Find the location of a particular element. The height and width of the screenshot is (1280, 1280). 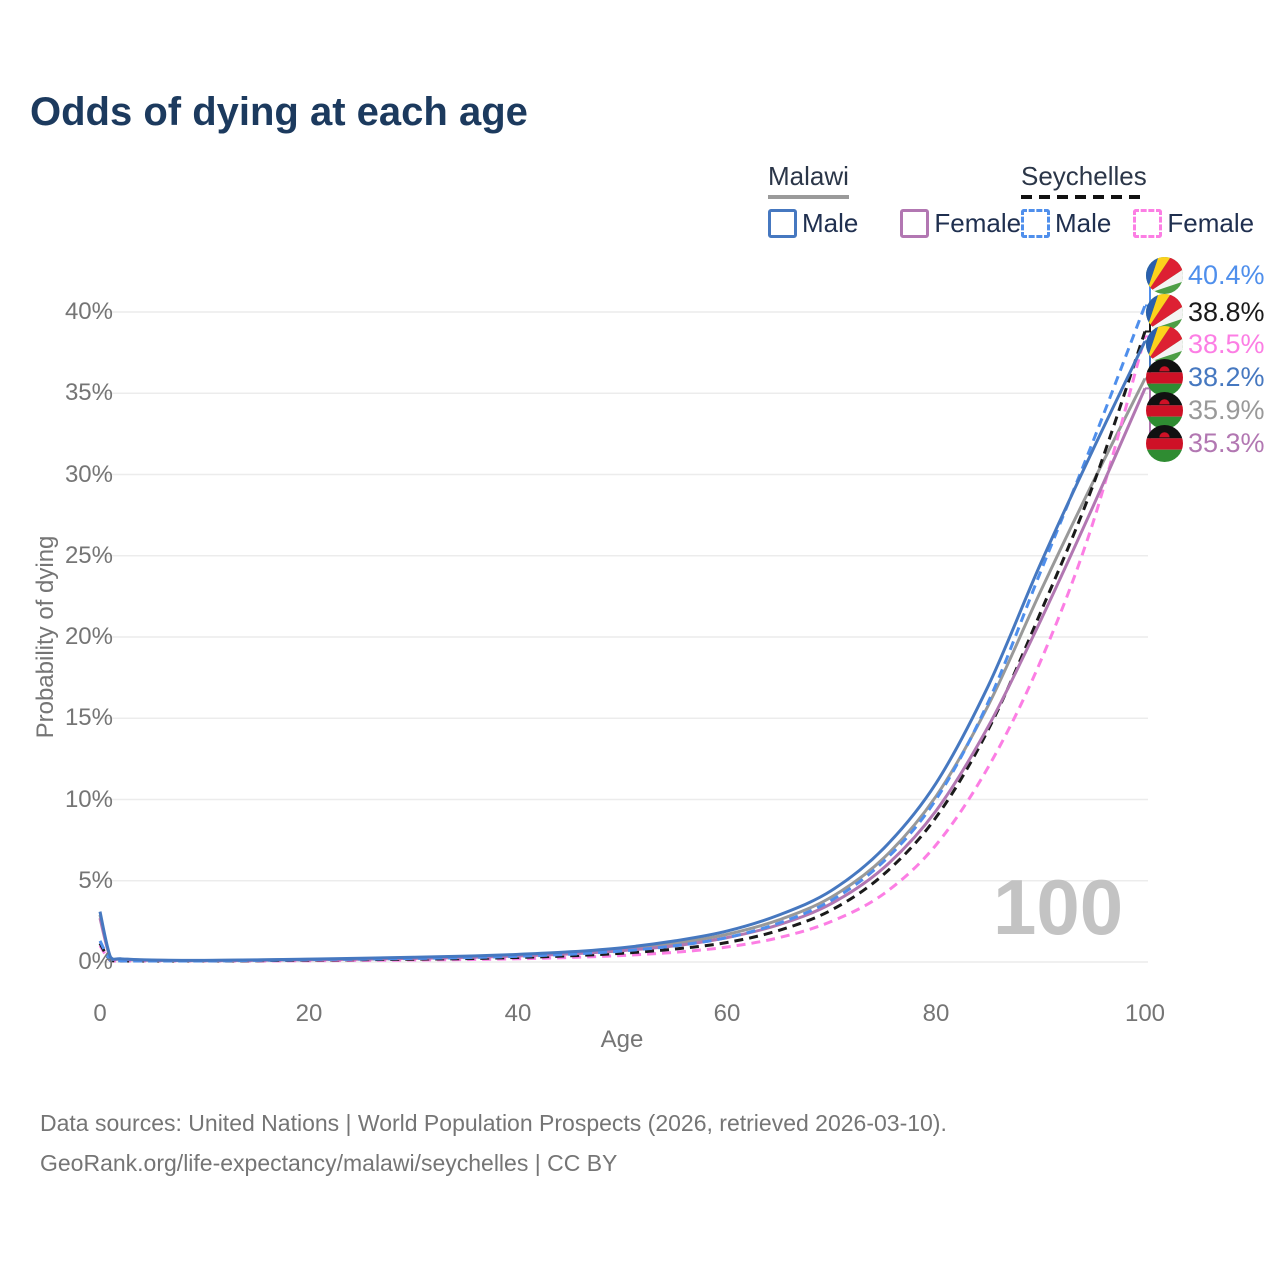

end-label-seychelles_both: 38.8% is located at coordinates (1205, 312).